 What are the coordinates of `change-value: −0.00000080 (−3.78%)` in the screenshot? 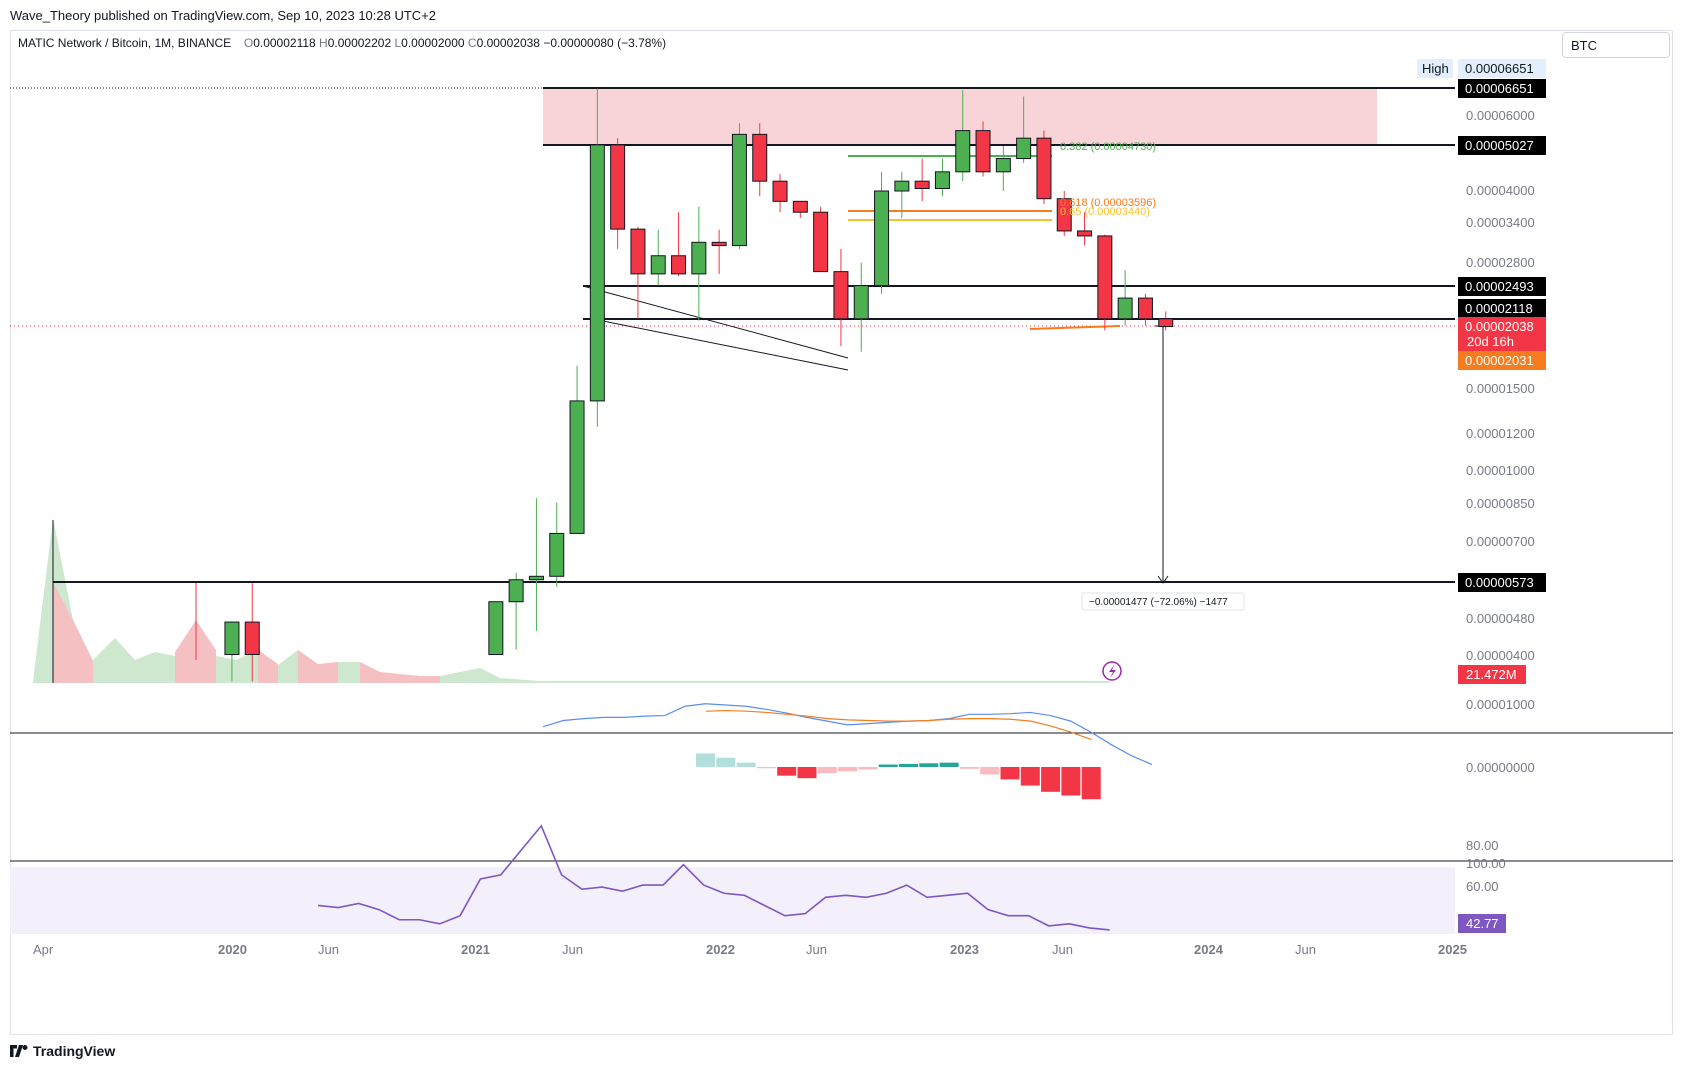 It's located at (605, 43).